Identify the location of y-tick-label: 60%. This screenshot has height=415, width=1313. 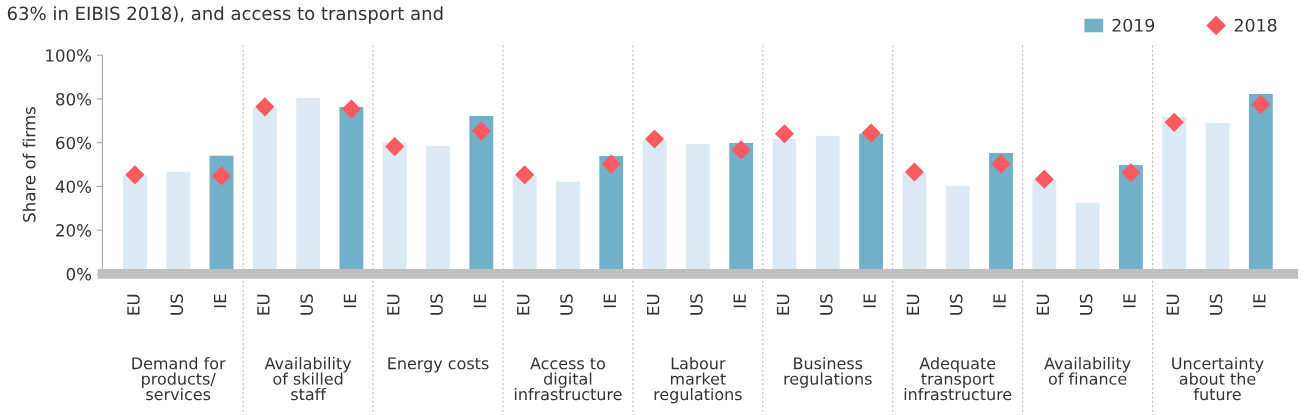
(74, 143).